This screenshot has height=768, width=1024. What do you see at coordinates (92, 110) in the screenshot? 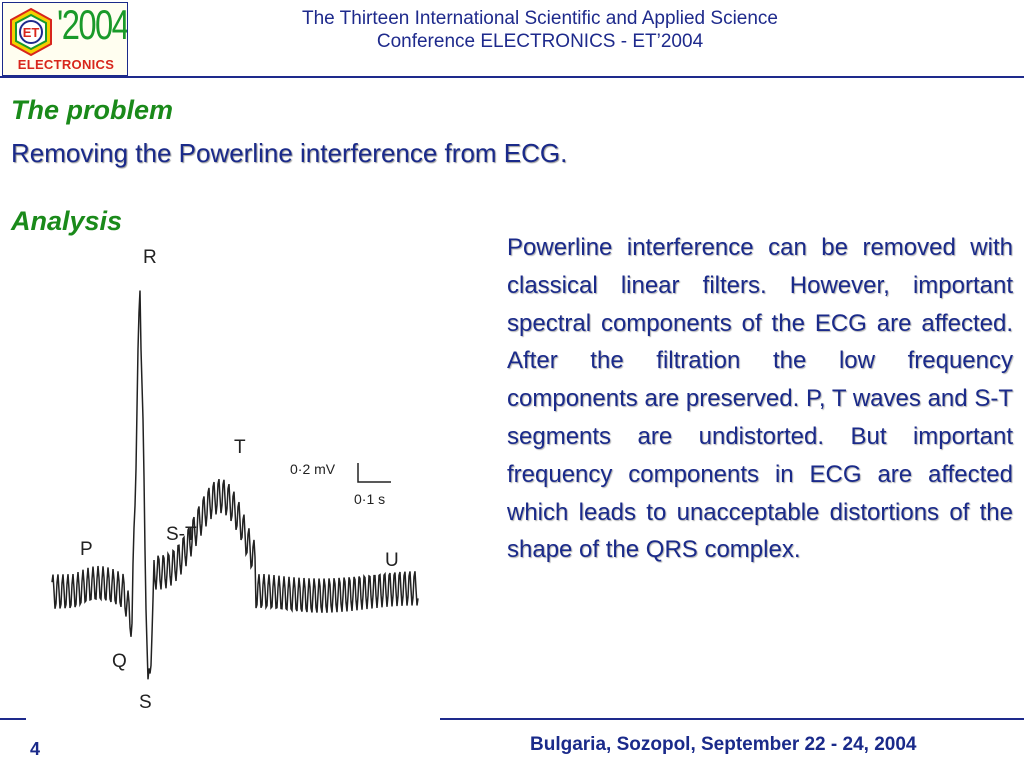
I see `problem-heading: The problem` at bounding box center [92, 110].